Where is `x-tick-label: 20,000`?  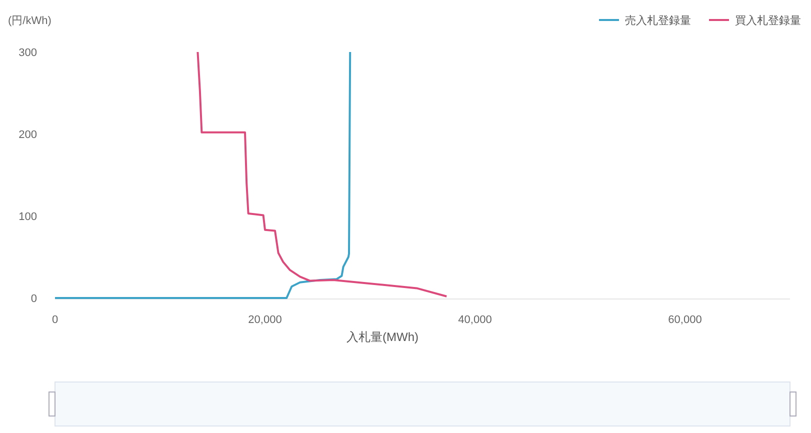
x-tick-label: 20,000 is located at coordinates (265, 320).